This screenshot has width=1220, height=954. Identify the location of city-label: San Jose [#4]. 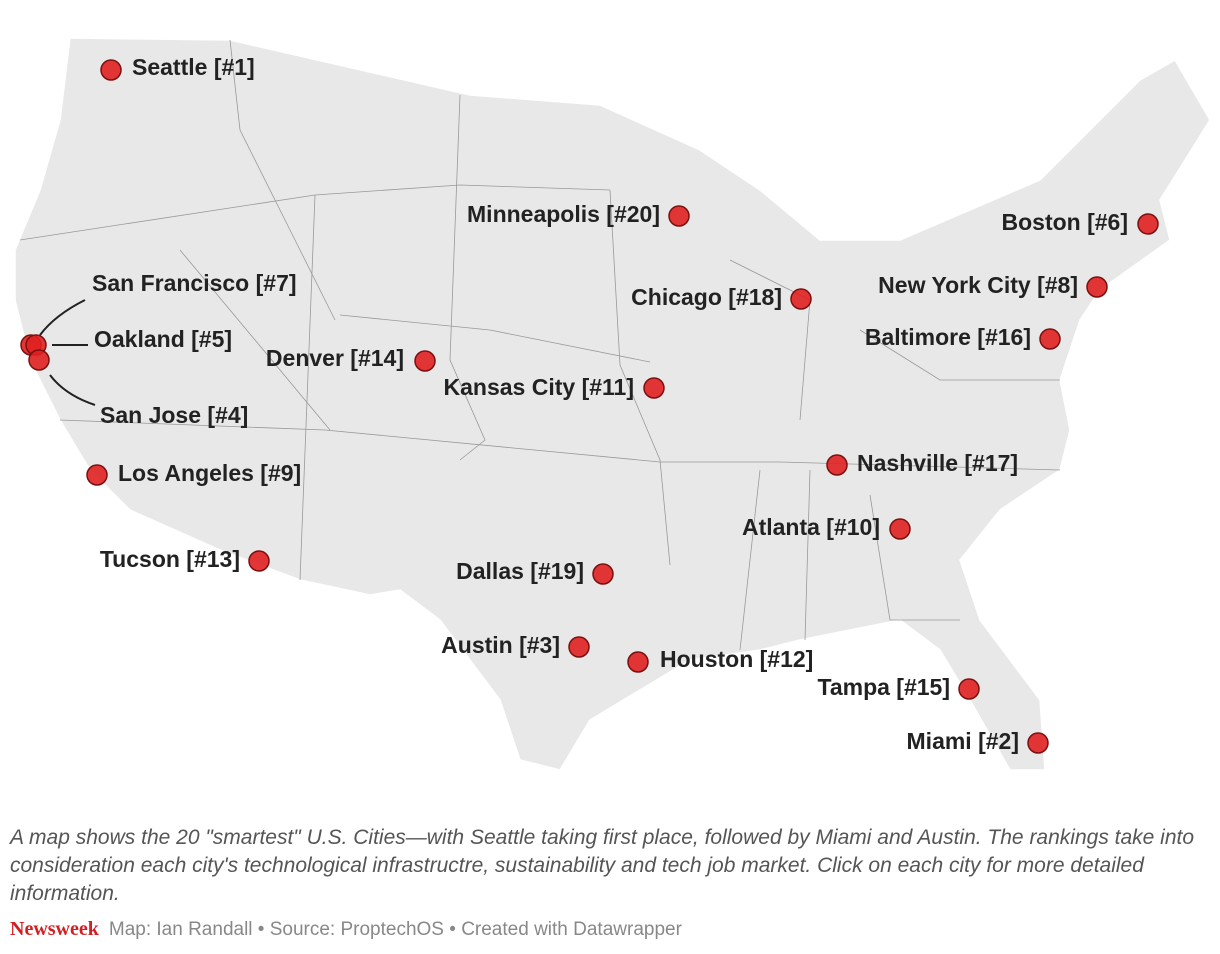
(174, 415).